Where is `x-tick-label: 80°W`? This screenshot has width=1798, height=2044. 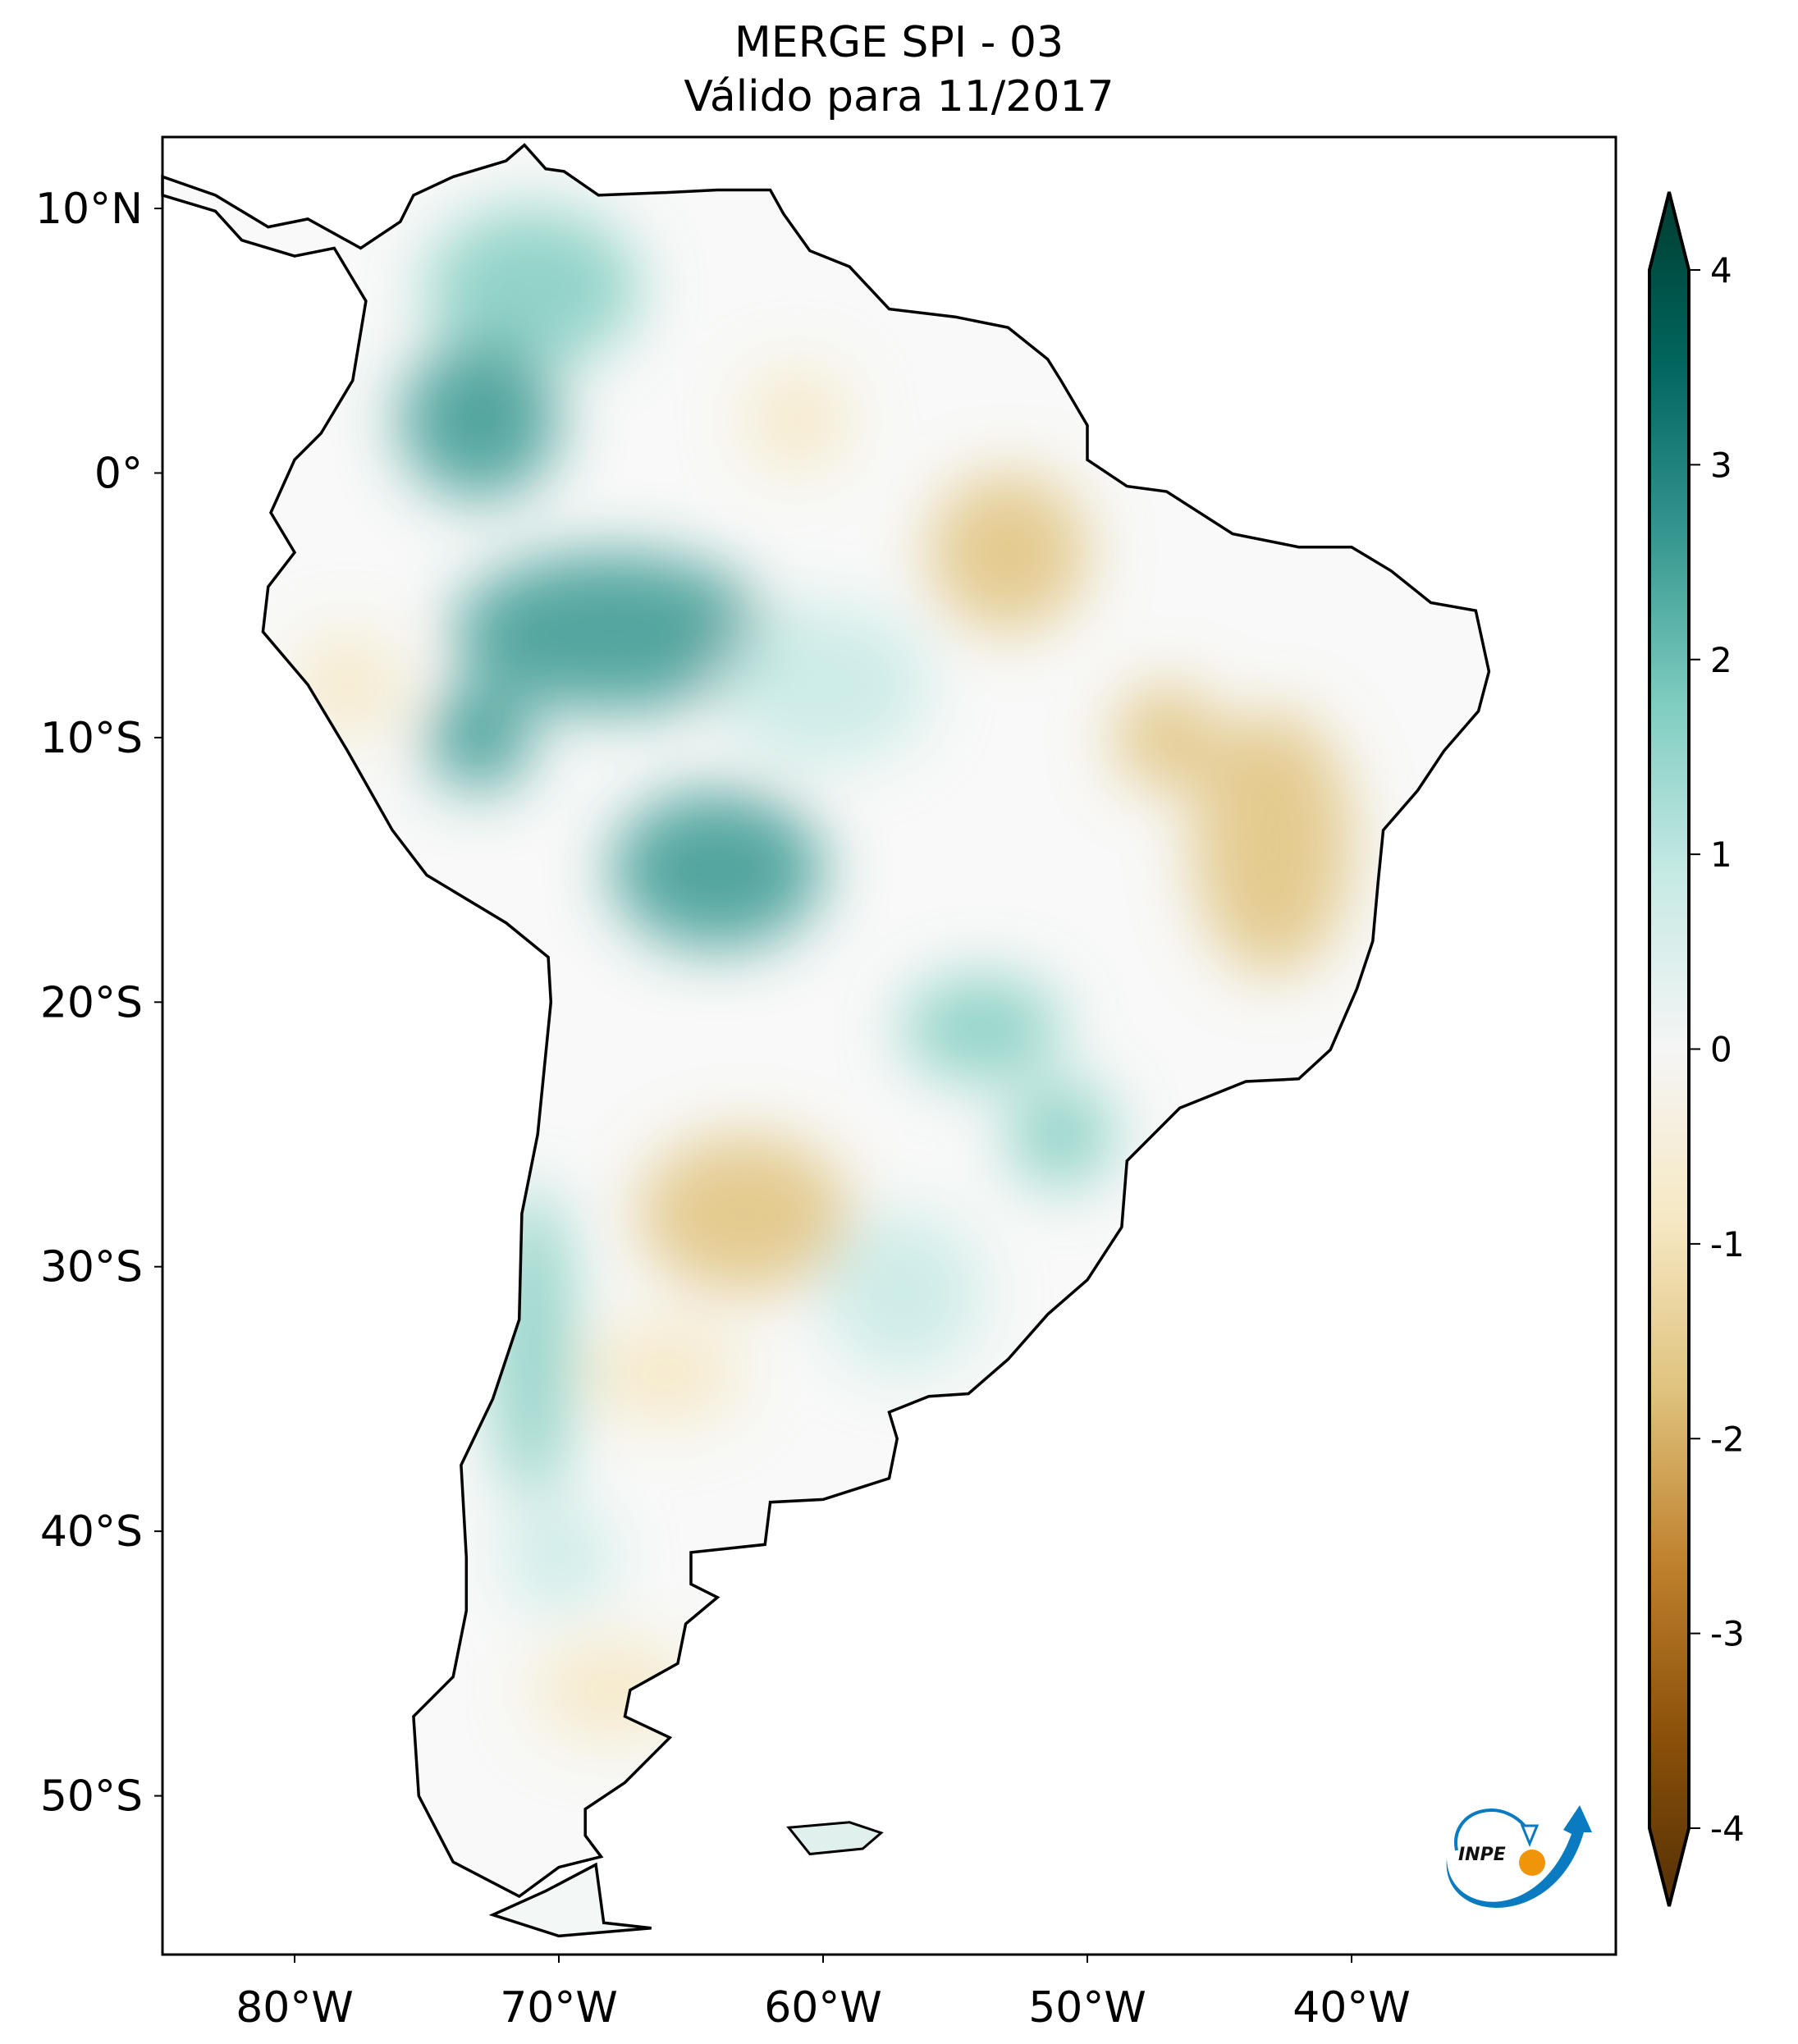 x-tick-label: 80°W is located at coordinates (295, 2008).